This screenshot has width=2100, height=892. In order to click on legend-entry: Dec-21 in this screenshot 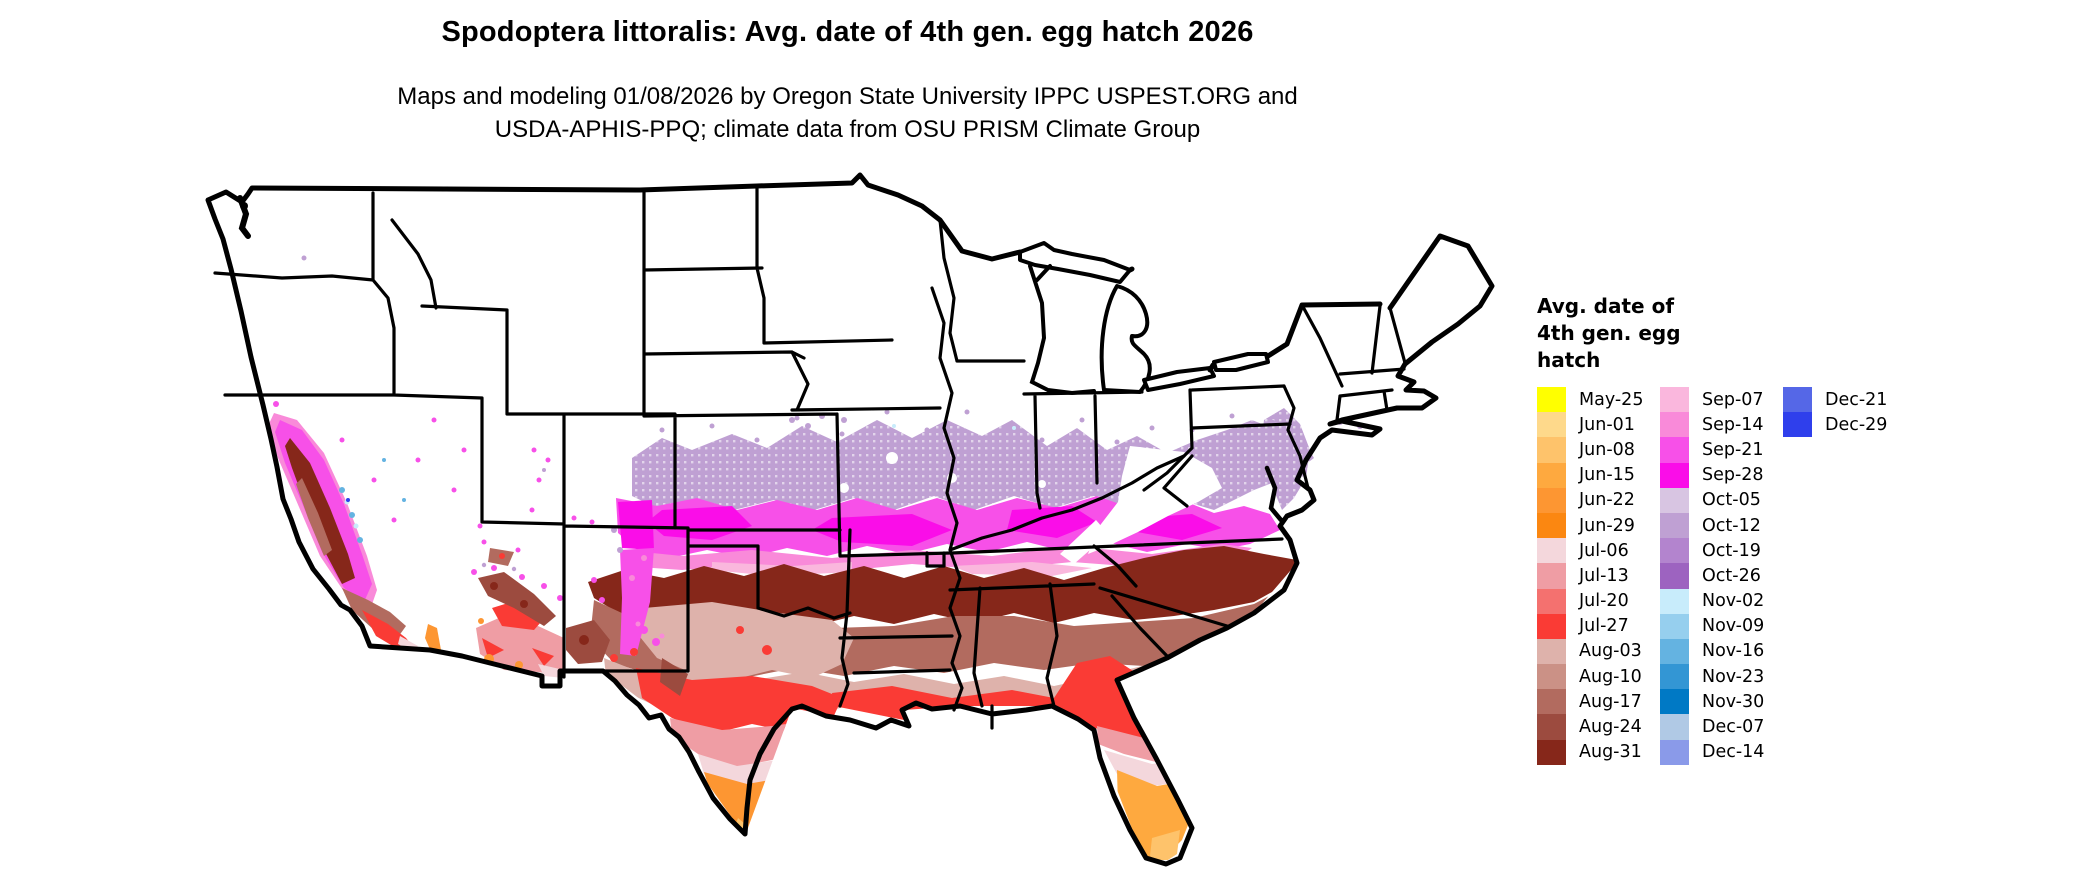, I will do `click(1844, 400)`.